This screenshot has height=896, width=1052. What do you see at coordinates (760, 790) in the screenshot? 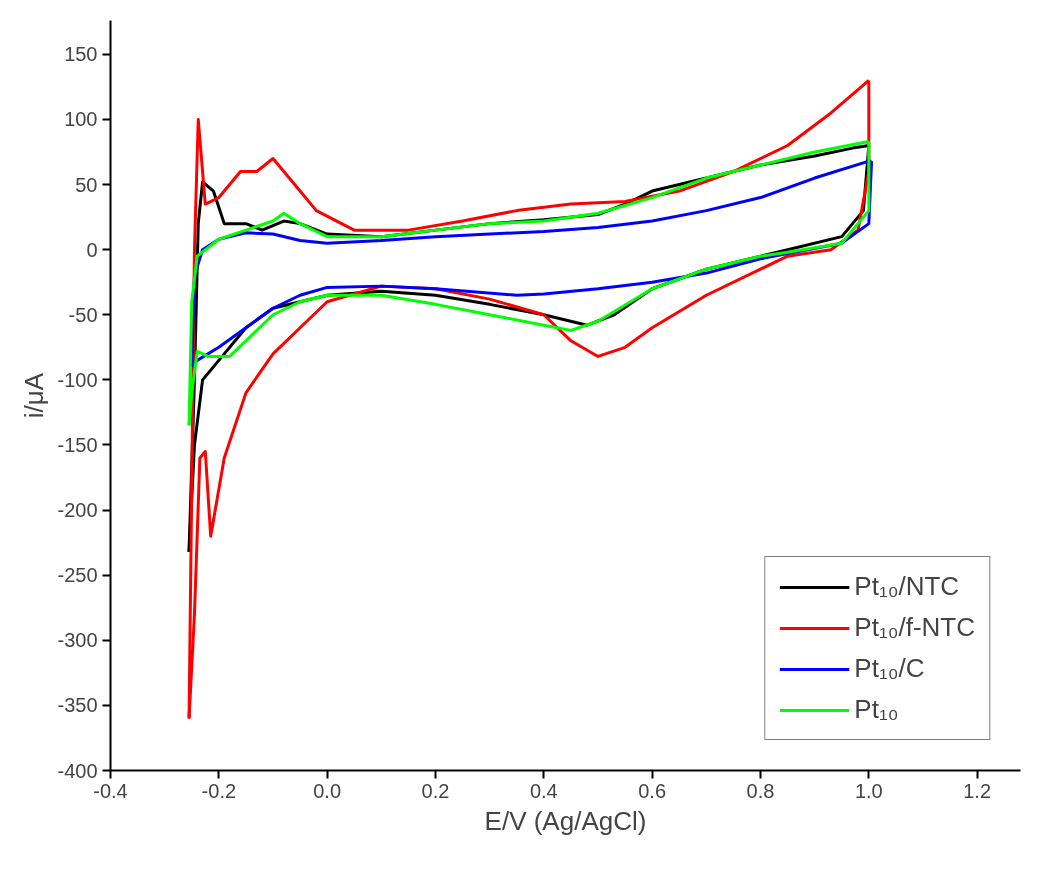
I see `x-tick-label: 0.8` at bounding box center [760, 790].